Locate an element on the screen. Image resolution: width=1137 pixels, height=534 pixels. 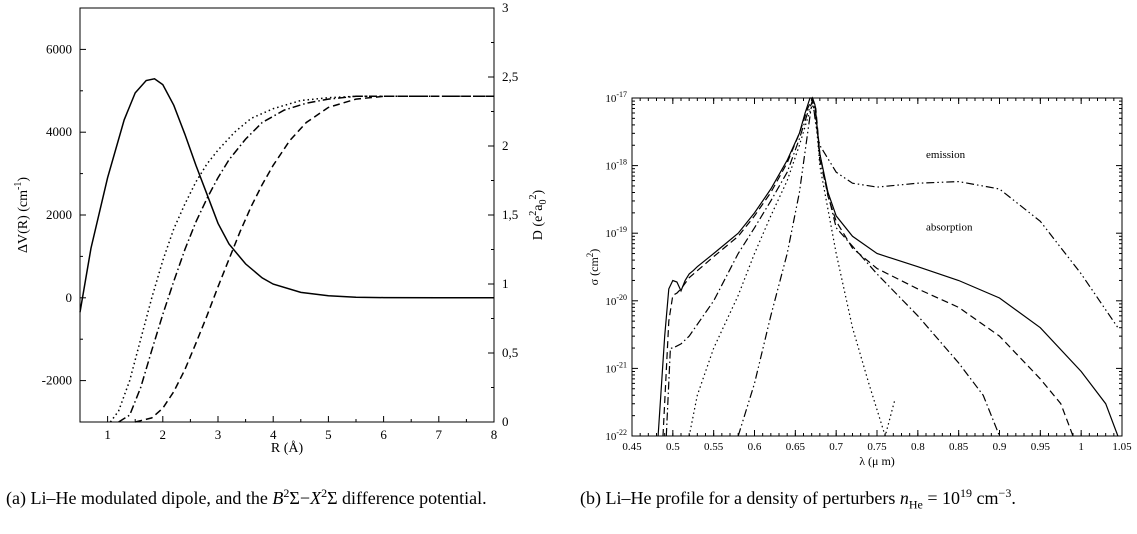
a-y2-tick-label: 2,5 is located at coordinates (510, 76).